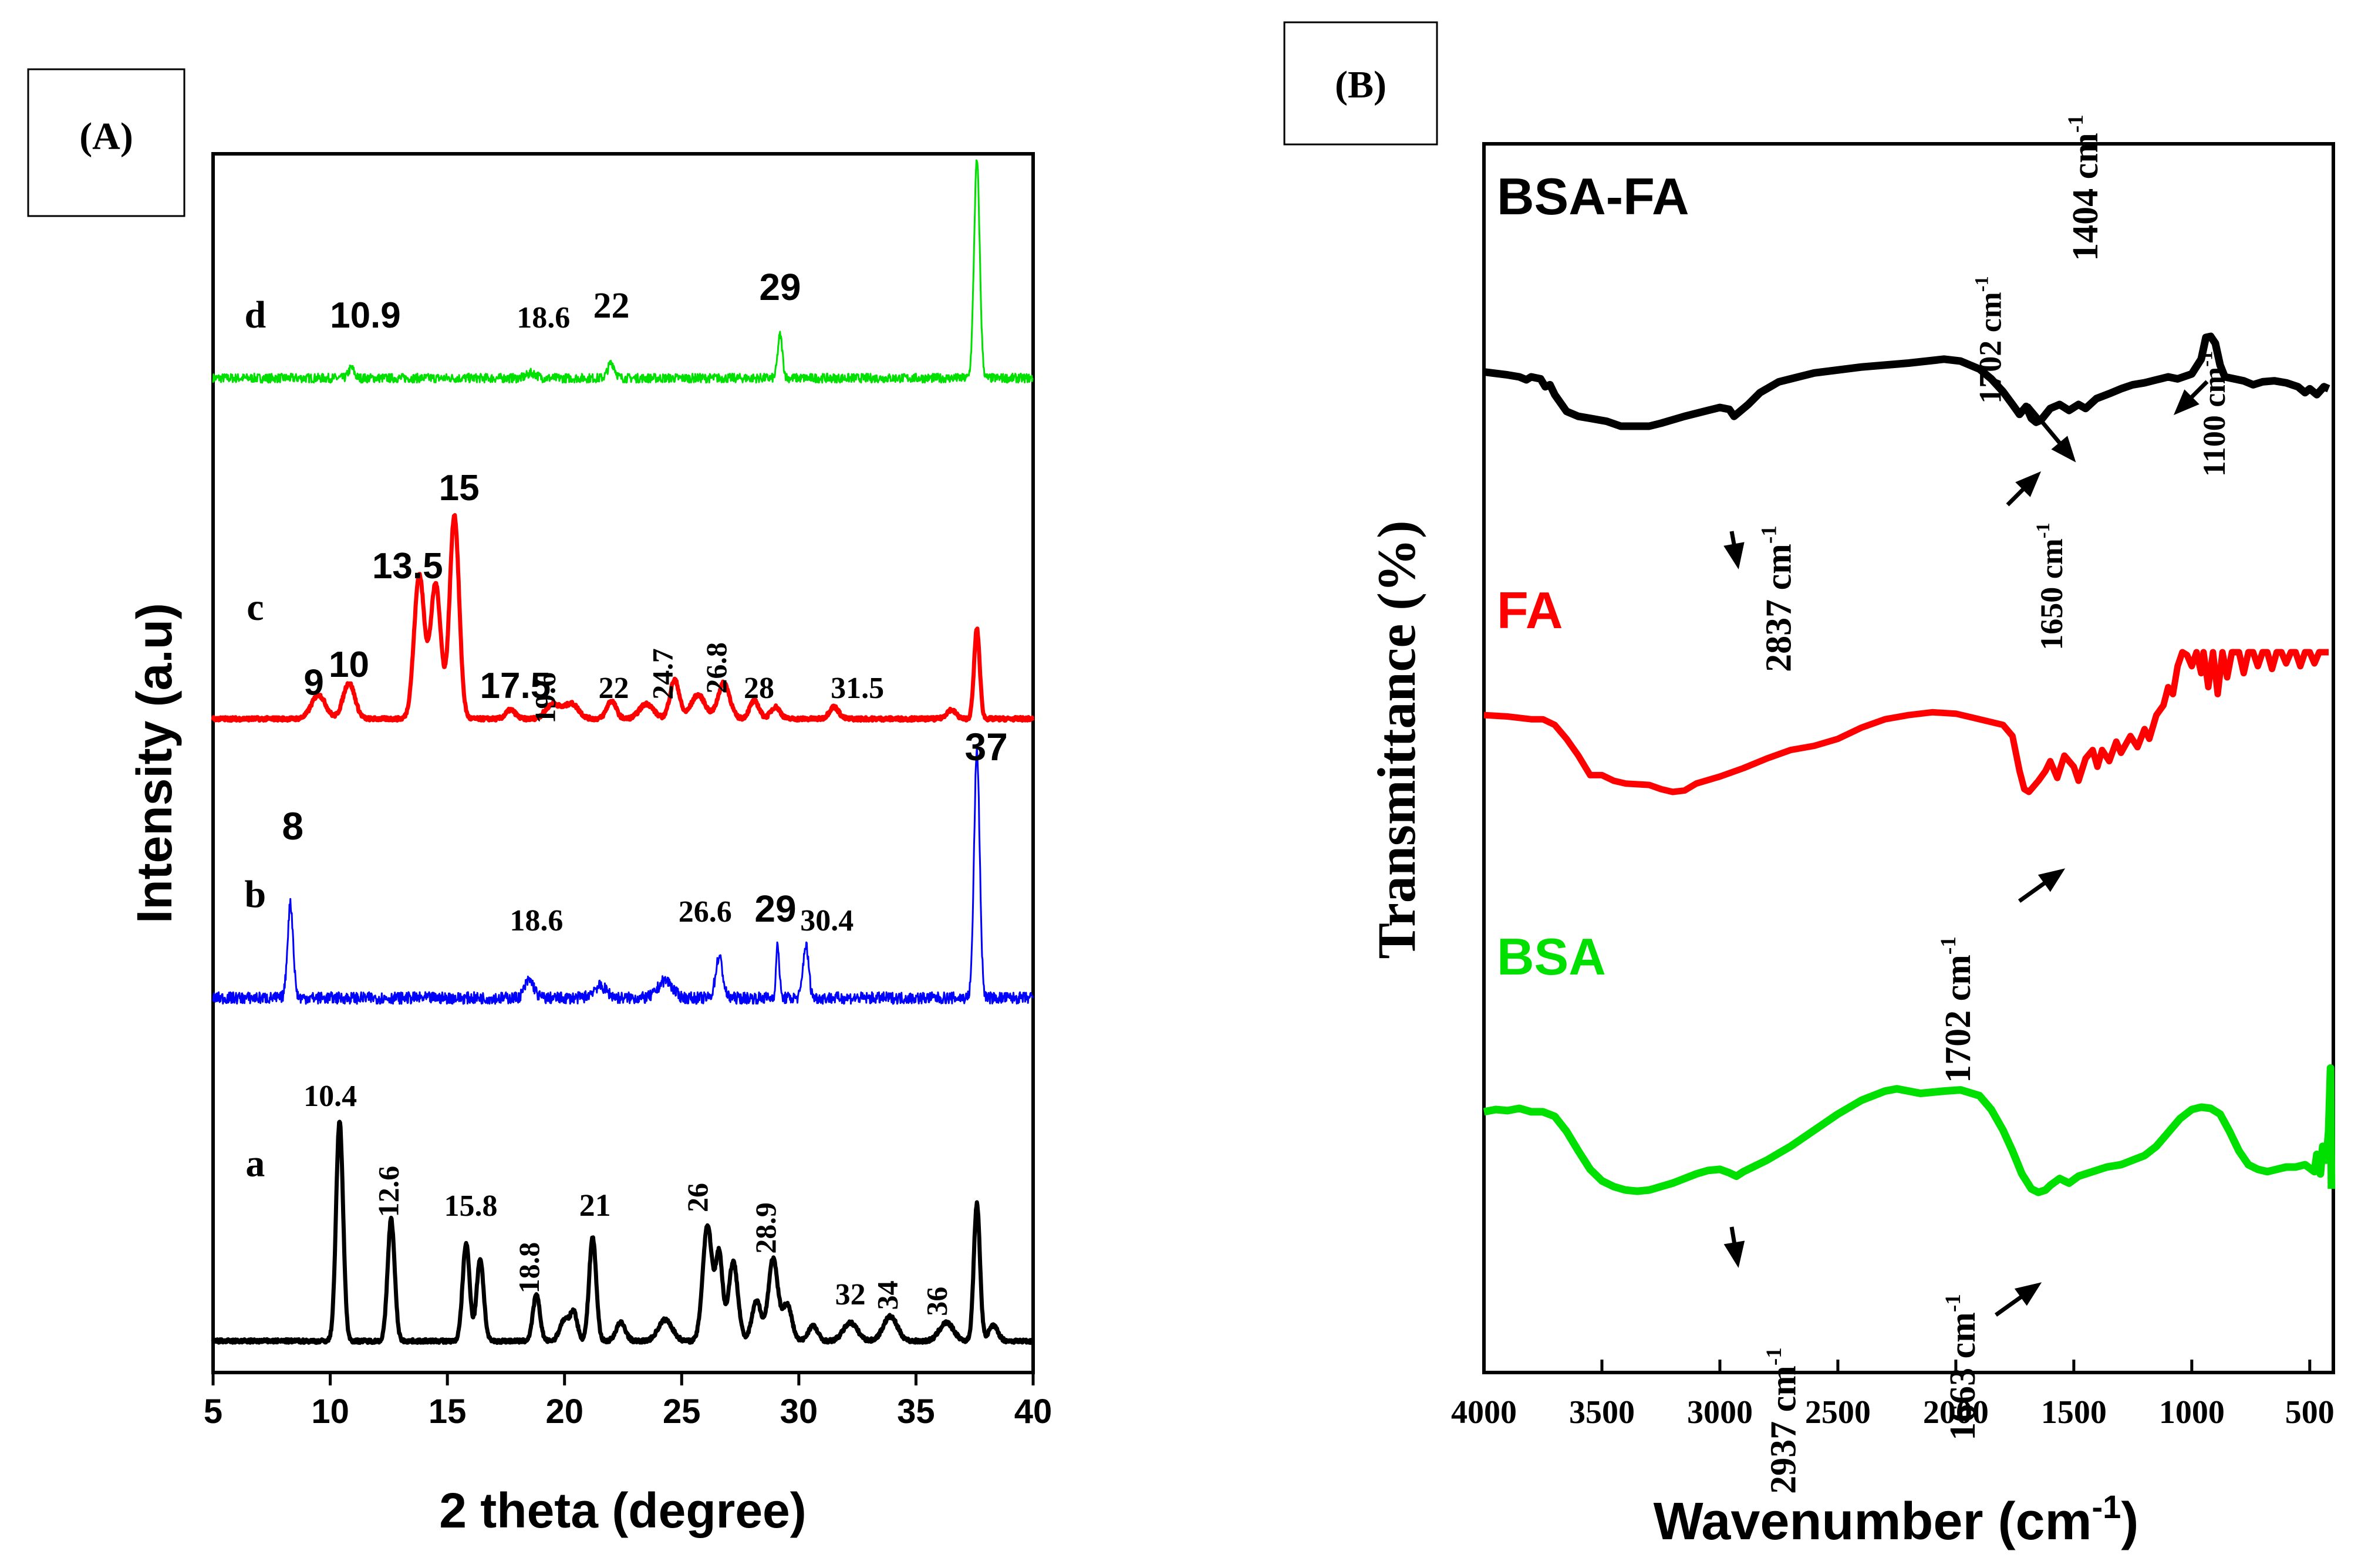  Describe the element at coordinates (2214, 422) in the screenshot. I see `annotation-text: 1100 cm` at that location.